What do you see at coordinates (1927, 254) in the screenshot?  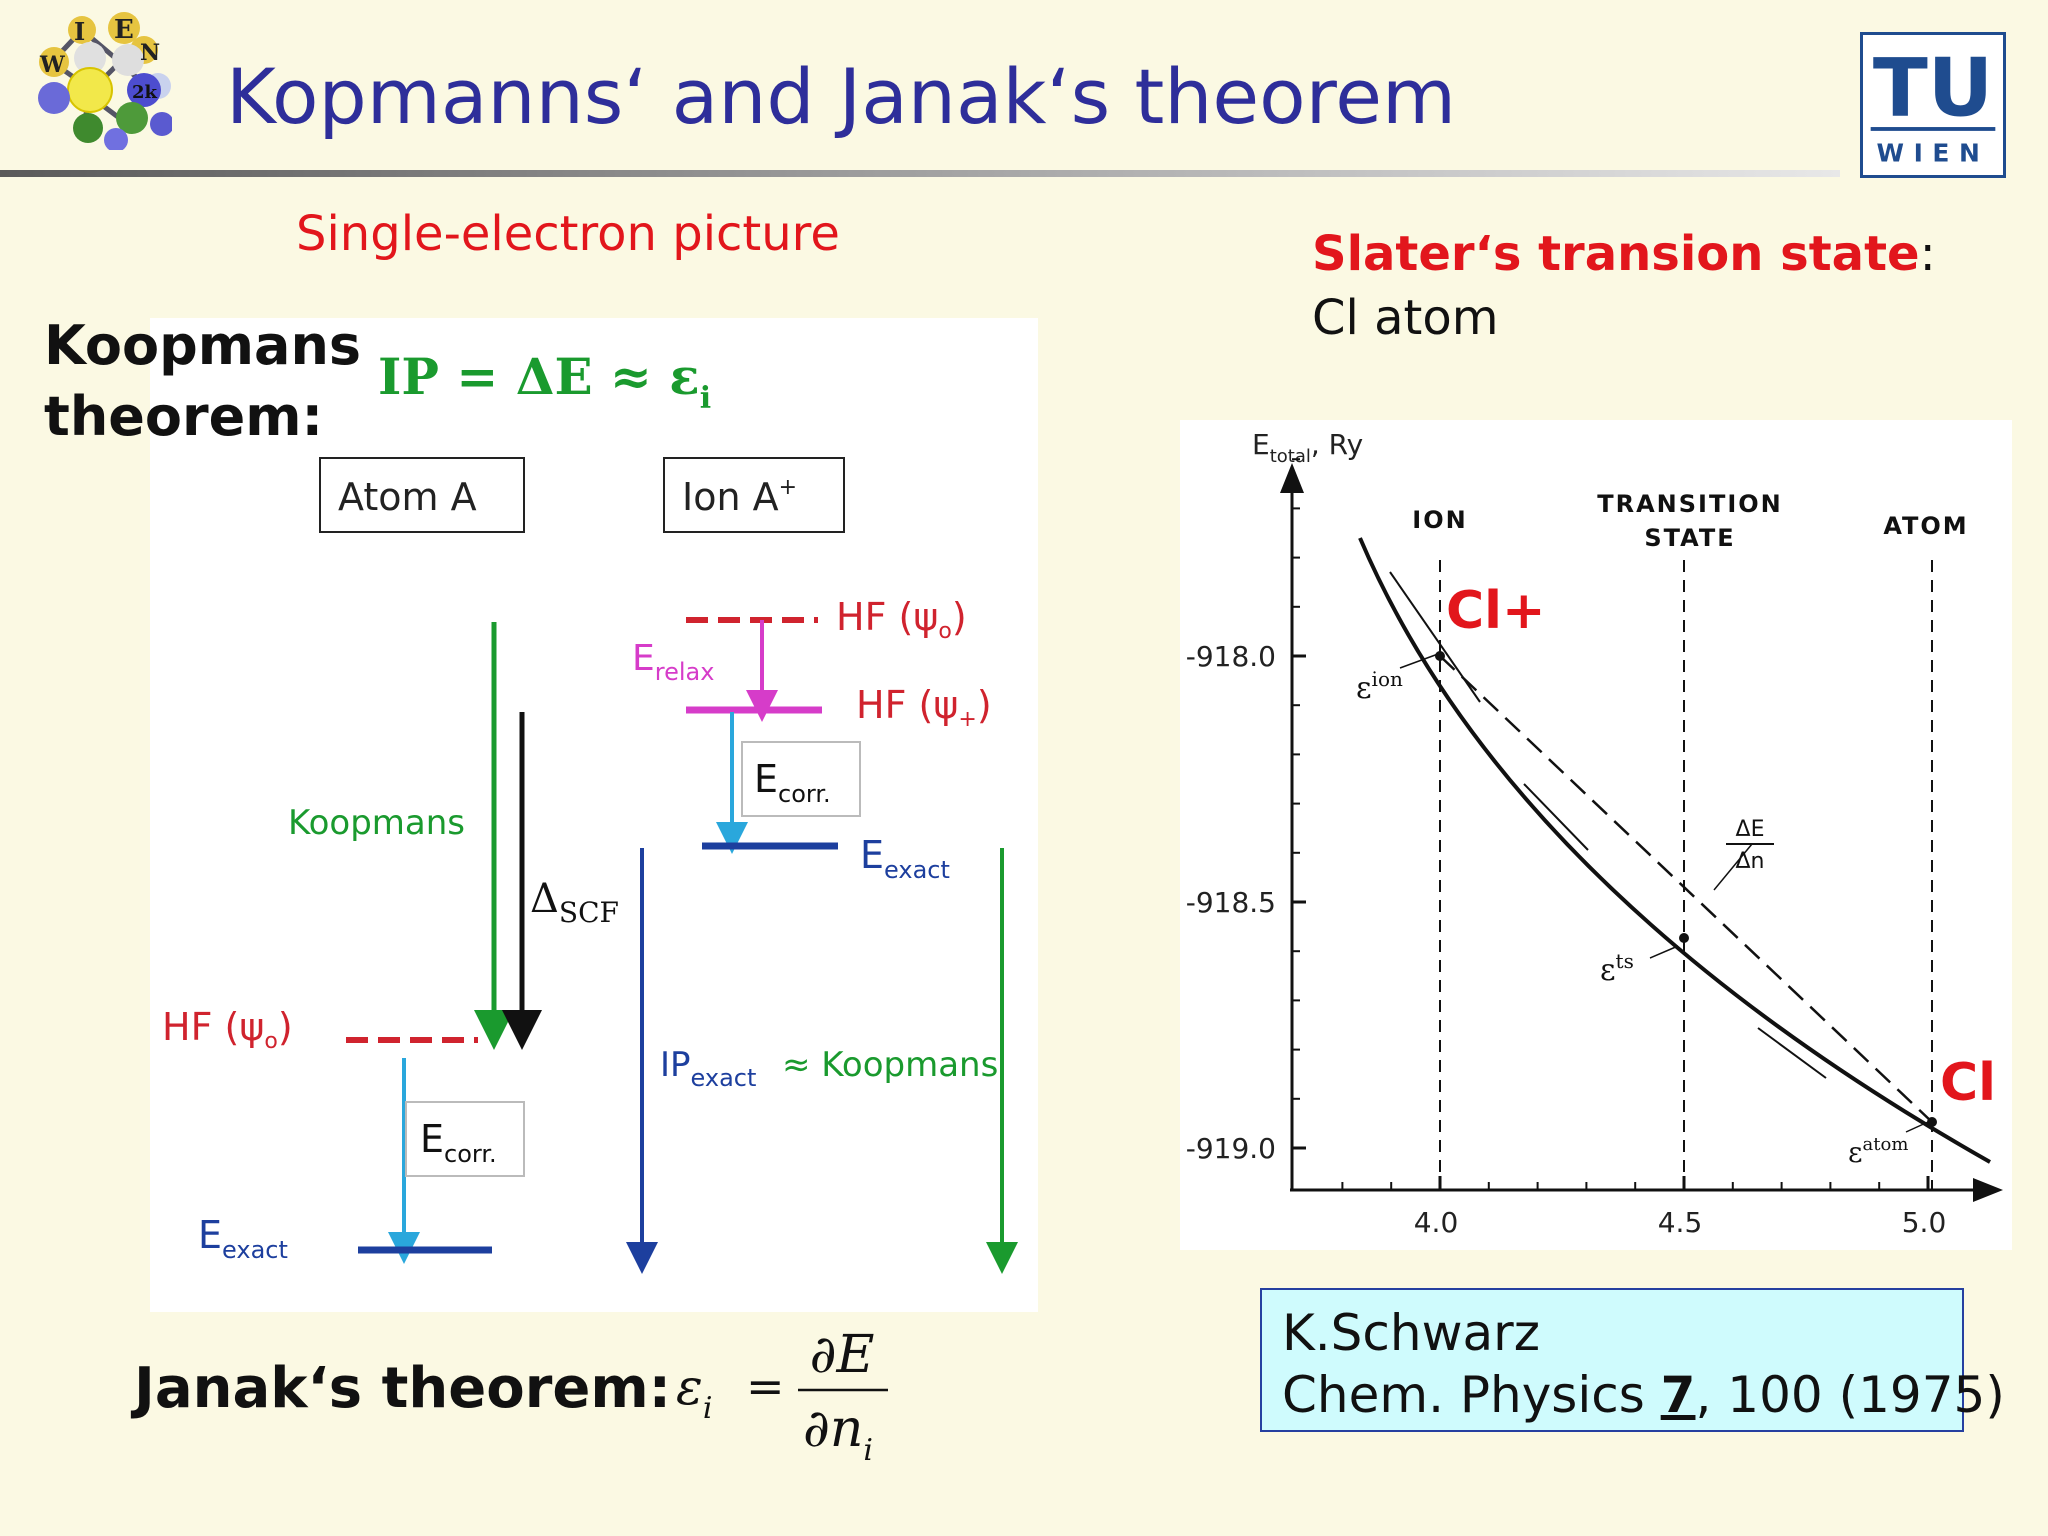 I see `slater-colon: :` at bounding box center [1927, 254].